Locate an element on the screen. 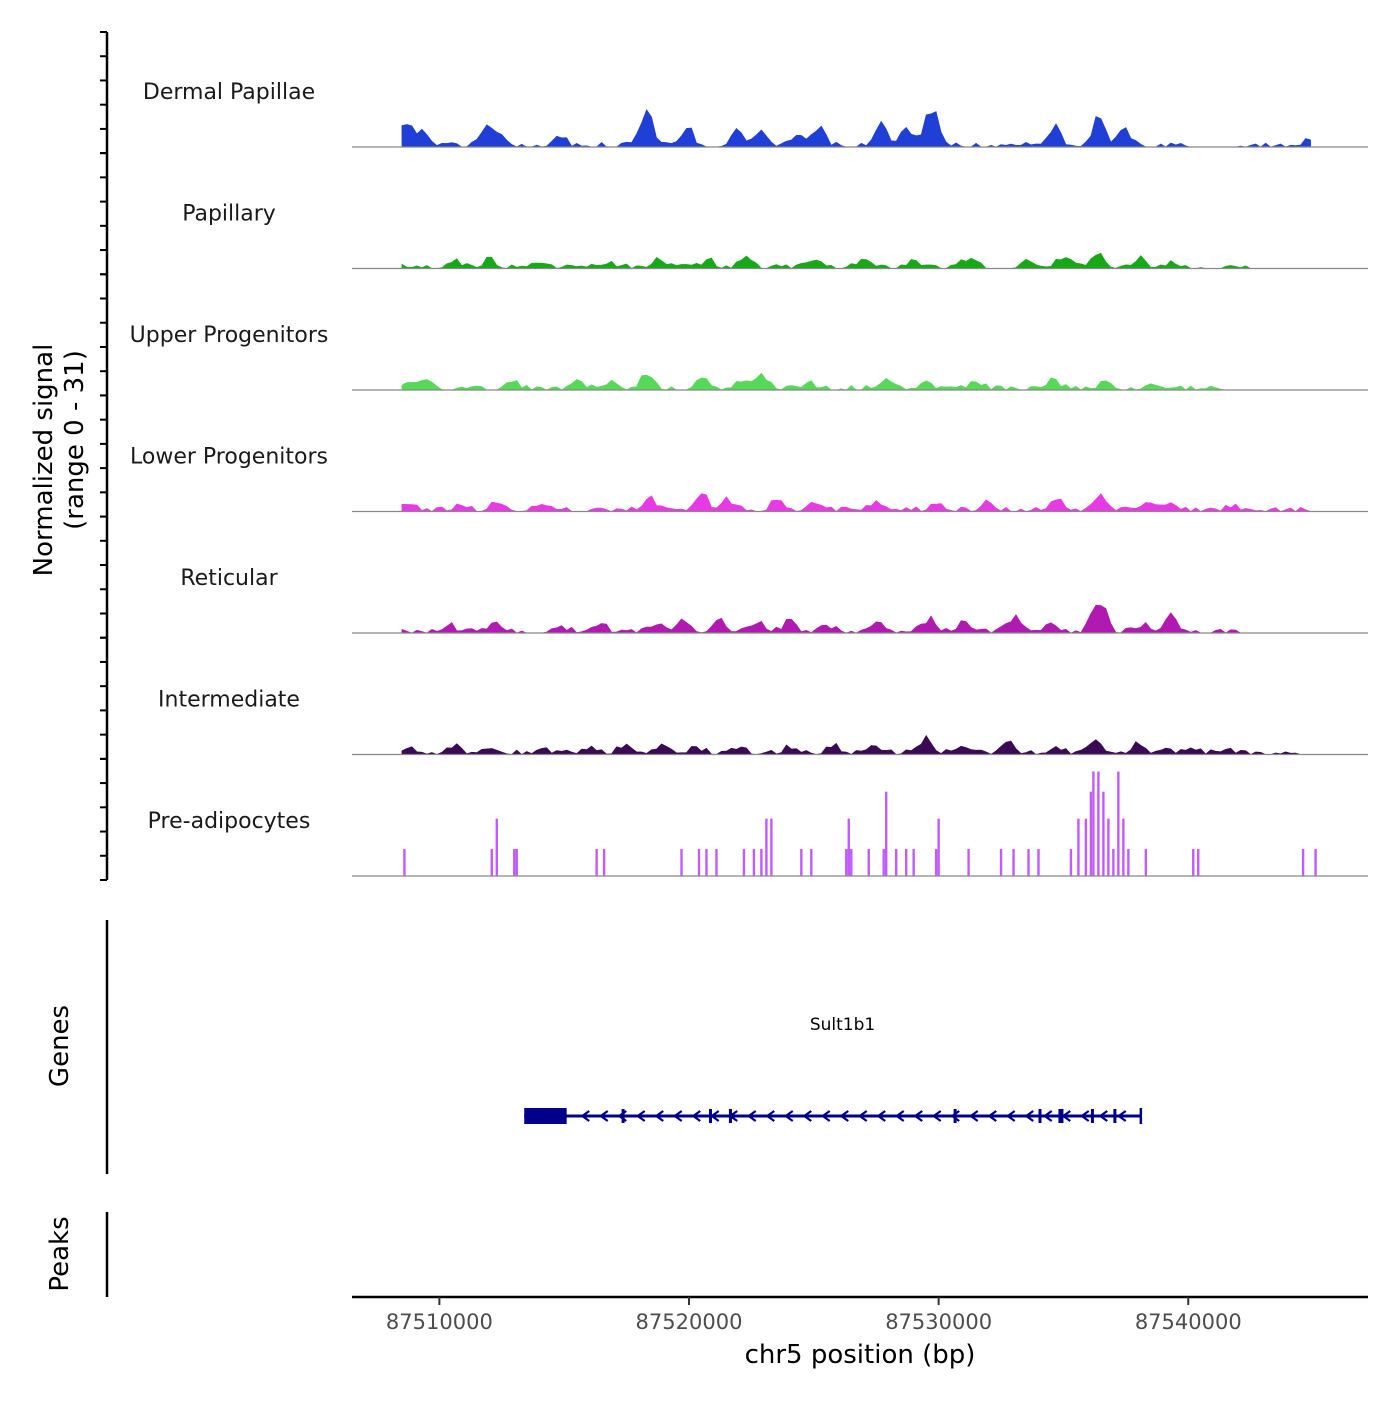 This screenshot has height=1404, width=1400. x-tick-label: 87540000 is located at coordinates (1188, 1322).